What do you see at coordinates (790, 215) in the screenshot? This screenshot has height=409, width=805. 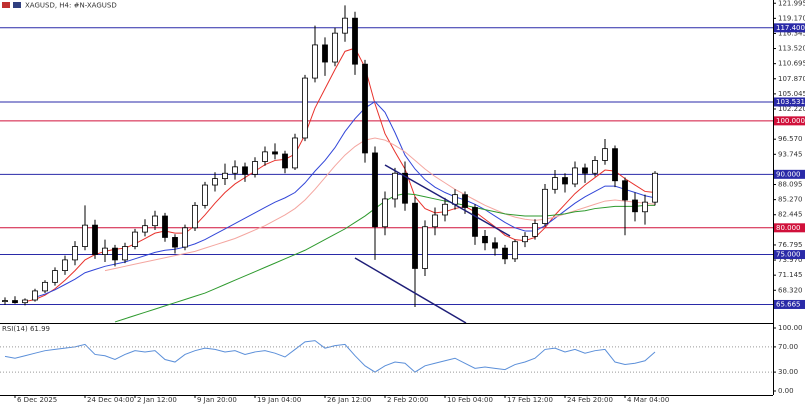 I see `y-tick-label: 82.445` at bounding box center [790, 215].